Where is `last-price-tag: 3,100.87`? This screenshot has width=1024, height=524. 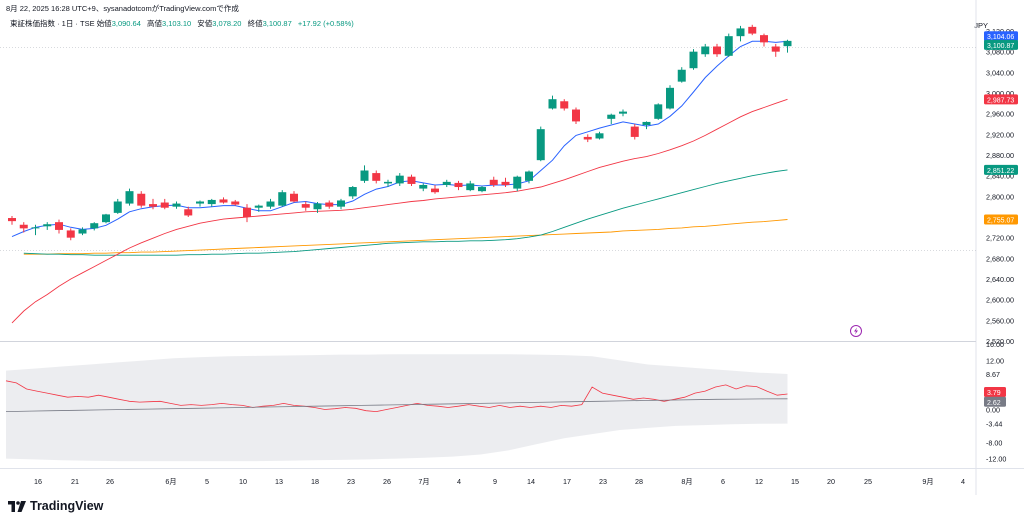 last-price-tag: 3,100.87 is located at coordinates (1000, 46).